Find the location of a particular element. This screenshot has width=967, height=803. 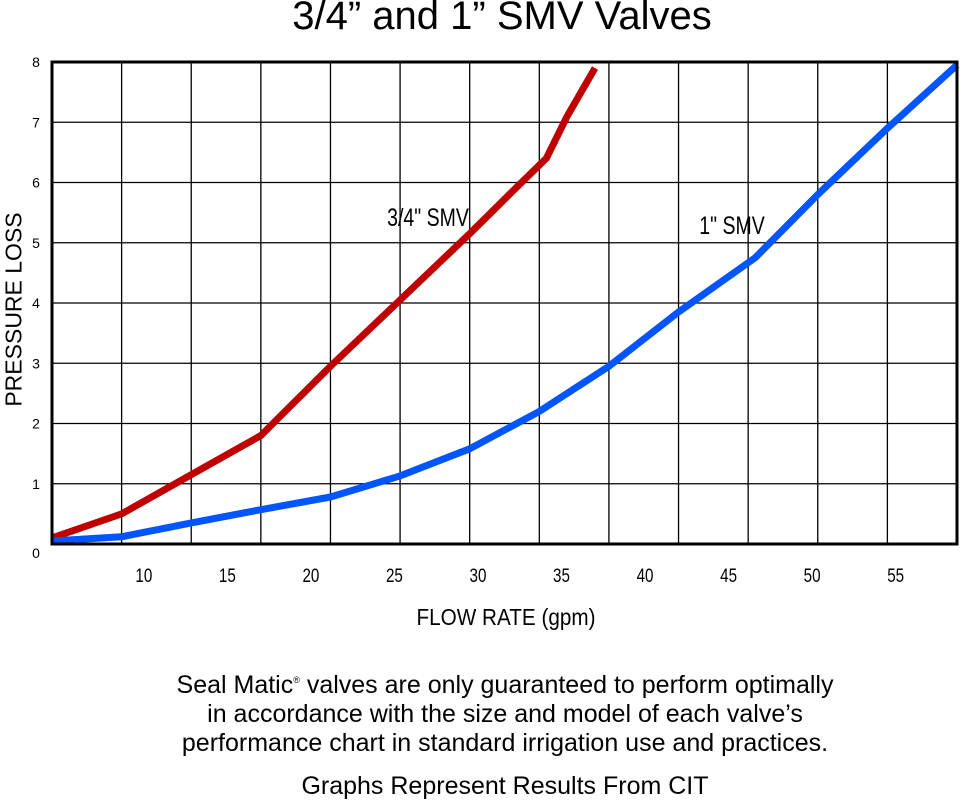

x-tick-label: 15 is located at coordinates (227, 575).